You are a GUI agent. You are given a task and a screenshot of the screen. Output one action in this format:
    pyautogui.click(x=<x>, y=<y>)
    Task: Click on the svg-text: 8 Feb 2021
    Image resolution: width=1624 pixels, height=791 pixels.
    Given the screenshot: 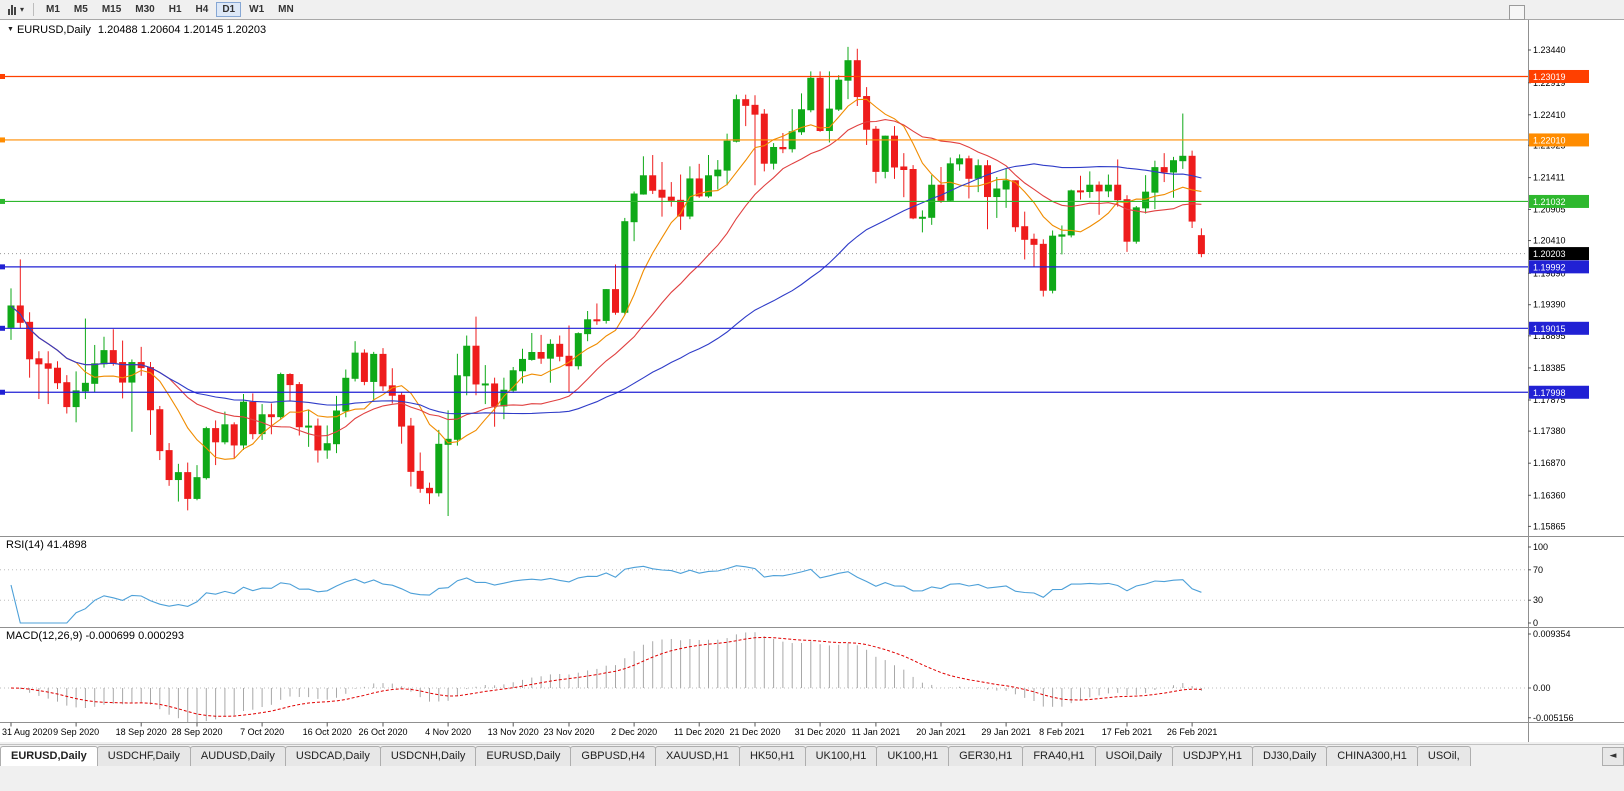 What is the action you would take?
    pyautogui.click(x=1062, y=732)
    